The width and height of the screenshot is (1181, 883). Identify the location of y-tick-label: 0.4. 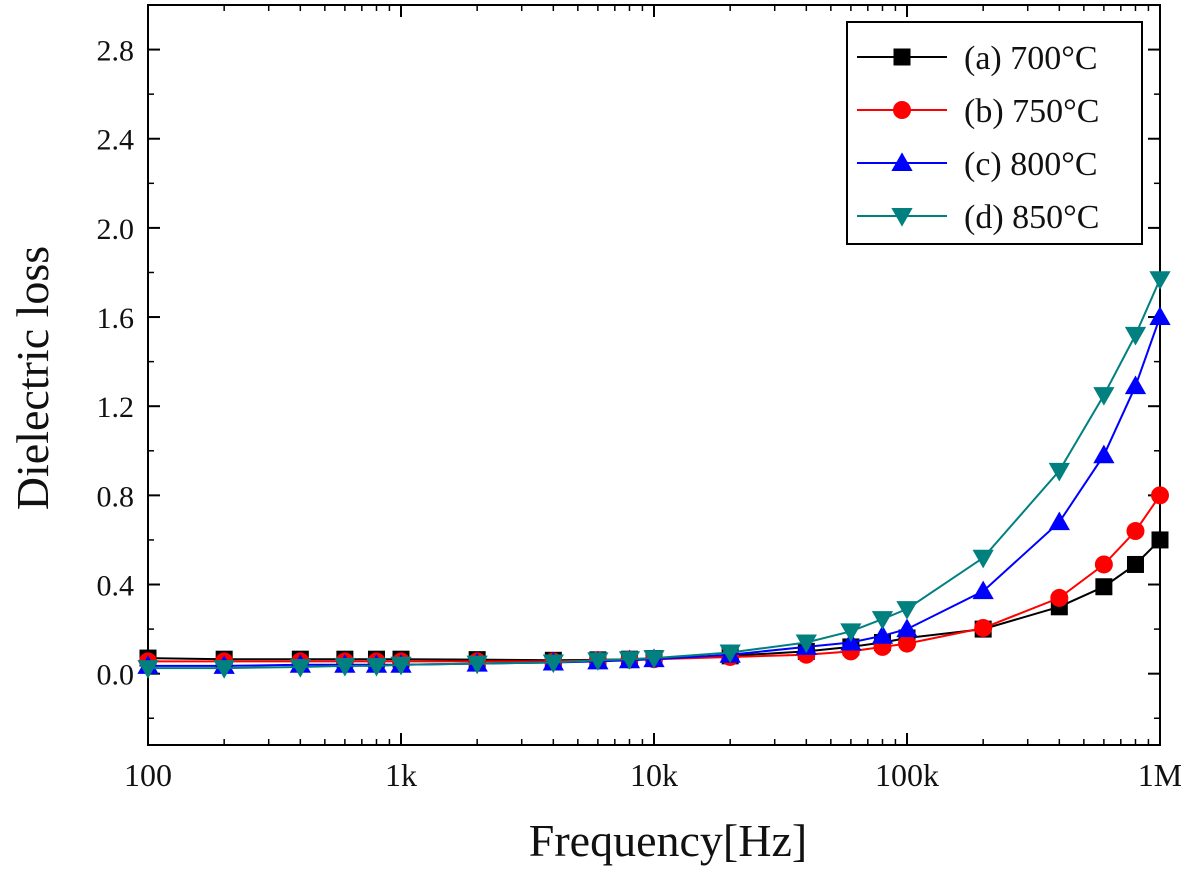
(116, 586).